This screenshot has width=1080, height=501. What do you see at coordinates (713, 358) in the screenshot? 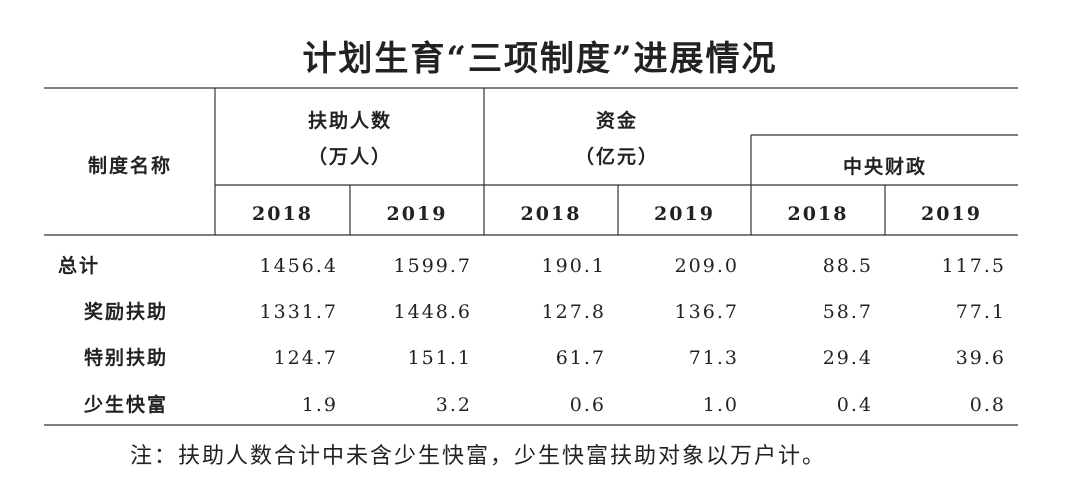
I see `cell-value: 71.3` at bounding box center [713, 358].